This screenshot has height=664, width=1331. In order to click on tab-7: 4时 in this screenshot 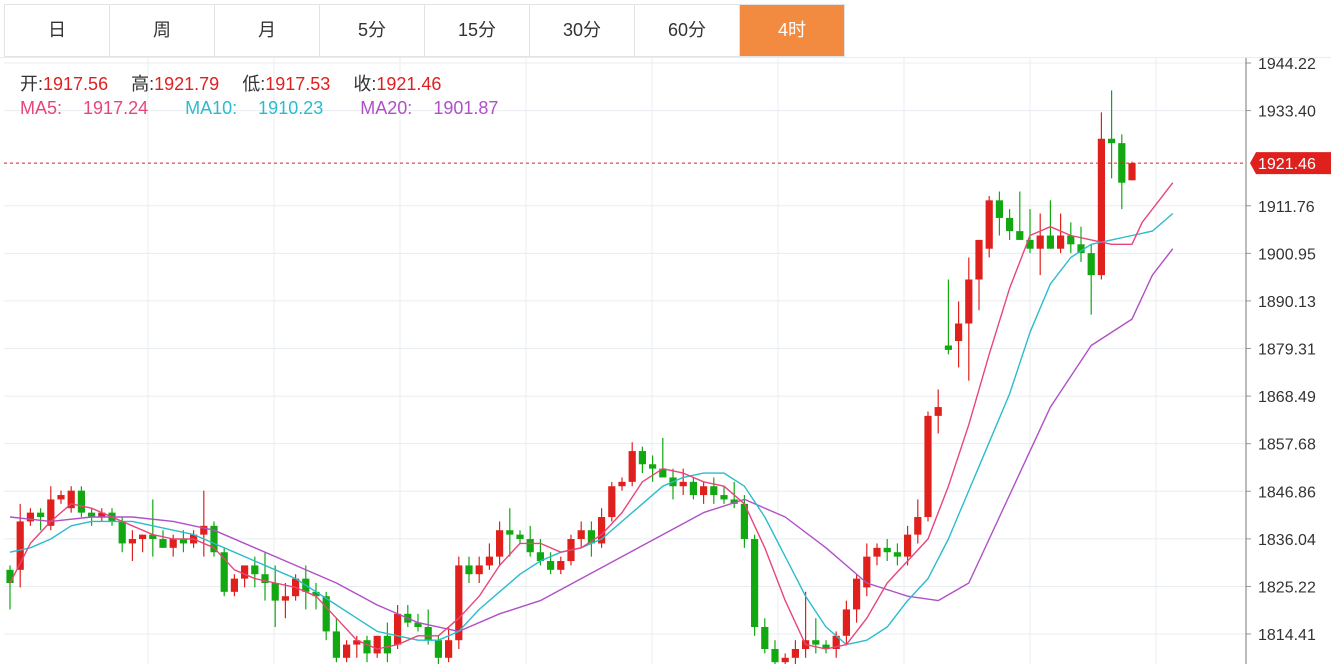, I will do `click(792, 30)`.